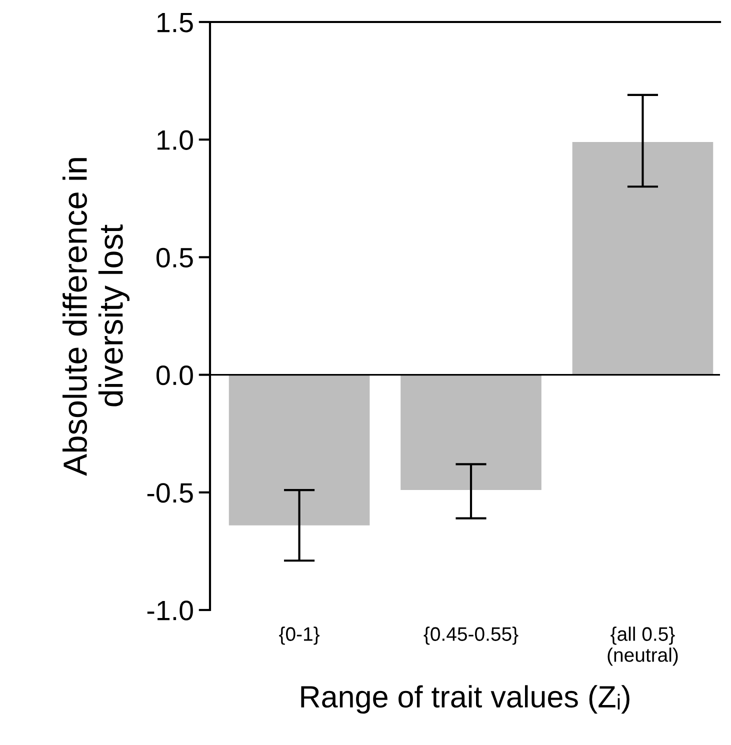 The image size is (731, 745). What do you see at coordinates (174, 375) in the screenshot?
I see `y-tick-label: 0.0` at bounding box center [174, 375].